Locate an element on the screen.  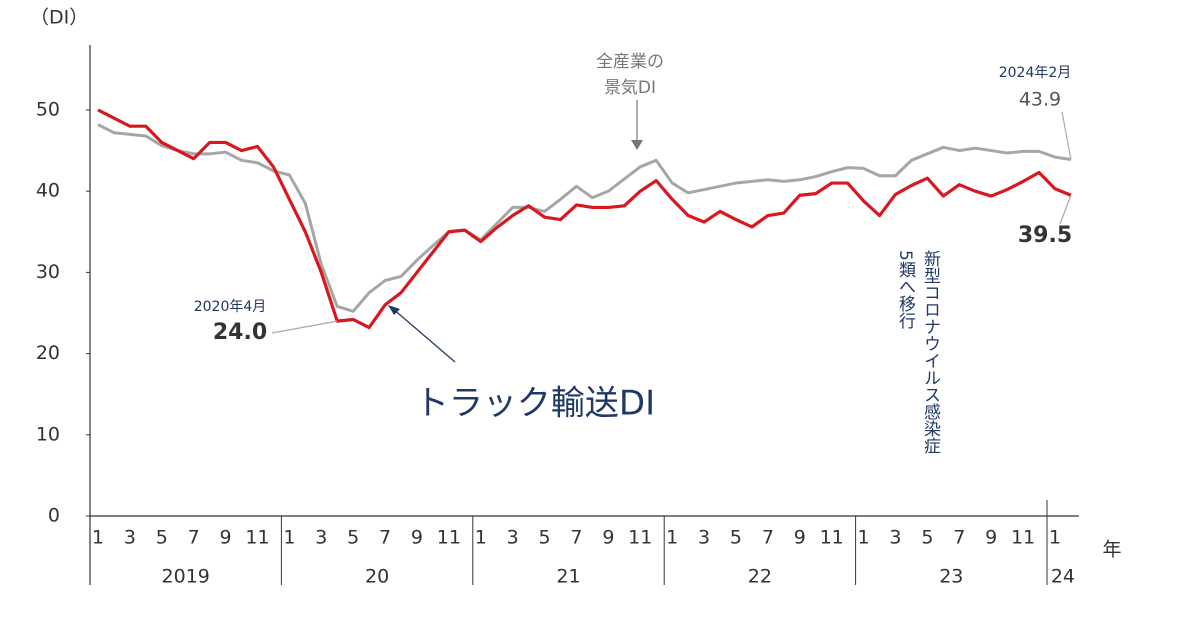
value-label: 39.5 is located at coordinates (1045, 235).